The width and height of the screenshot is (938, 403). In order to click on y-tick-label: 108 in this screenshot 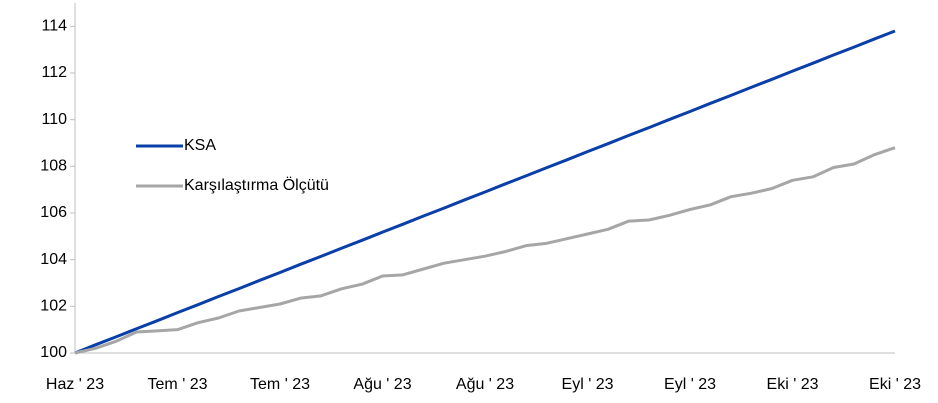, I will do `click(53, 166)`.